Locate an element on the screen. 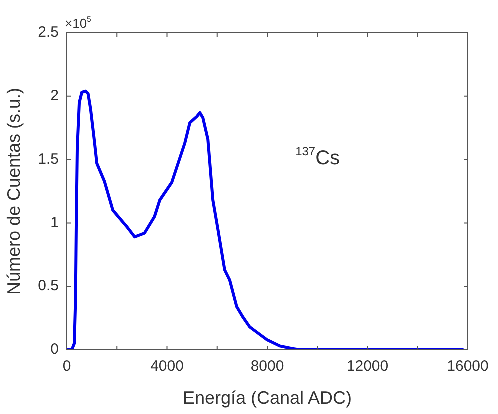 The height and width of the screenshot is (414, 498). y-axis-title: Número de Cuentas (s.u.) is located at coordinates (14, 192).